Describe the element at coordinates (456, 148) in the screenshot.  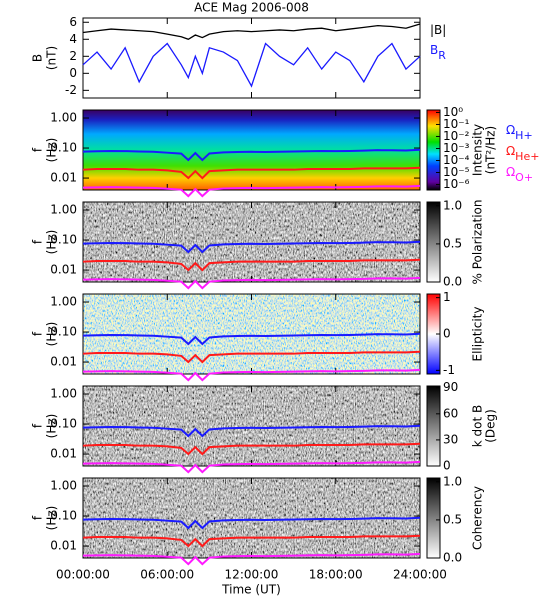
I see `colorbar-tick-label: 10⁻³` at that location.